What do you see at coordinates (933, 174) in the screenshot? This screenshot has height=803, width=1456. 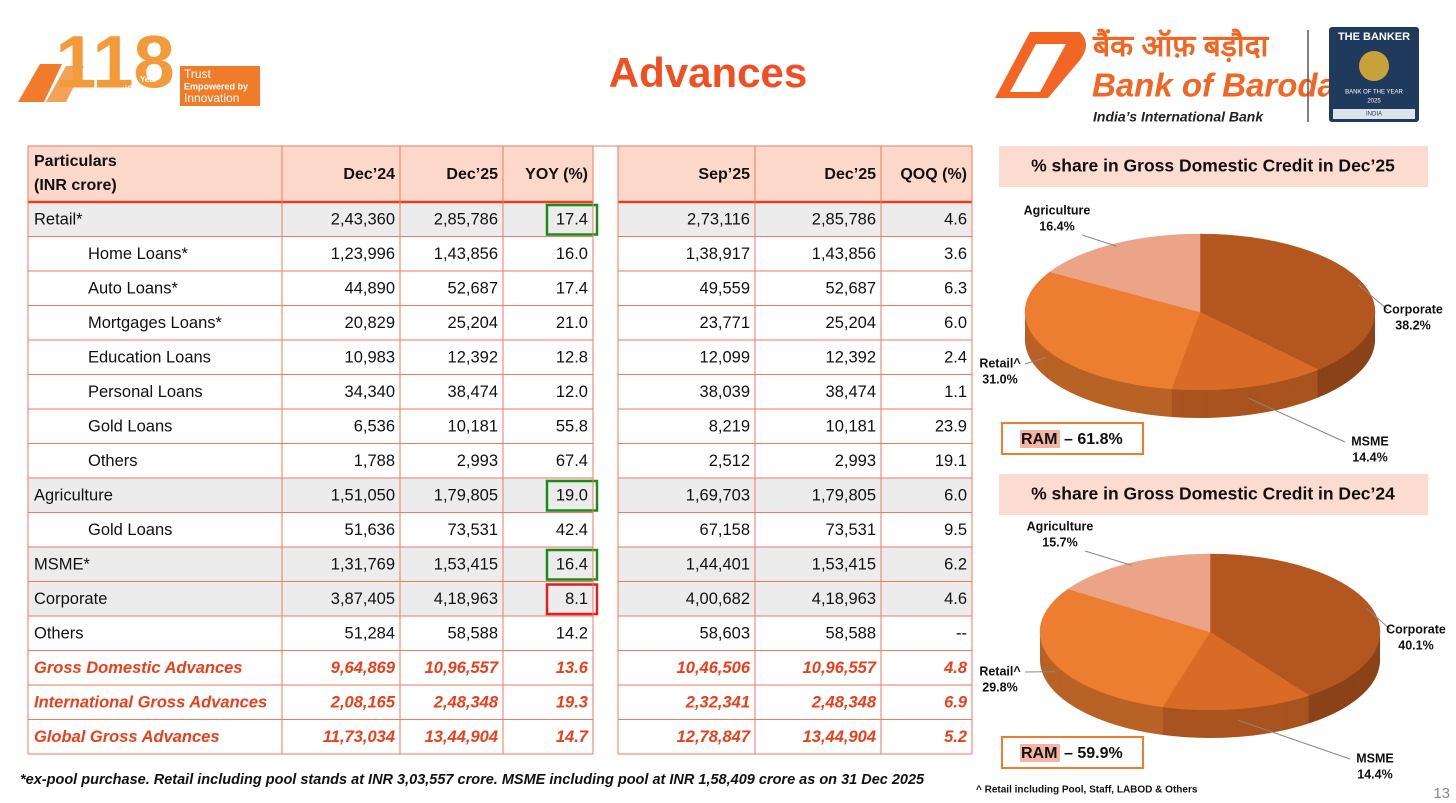 I see `column-header: QOQ (%)` at bounding box center [933, 174].